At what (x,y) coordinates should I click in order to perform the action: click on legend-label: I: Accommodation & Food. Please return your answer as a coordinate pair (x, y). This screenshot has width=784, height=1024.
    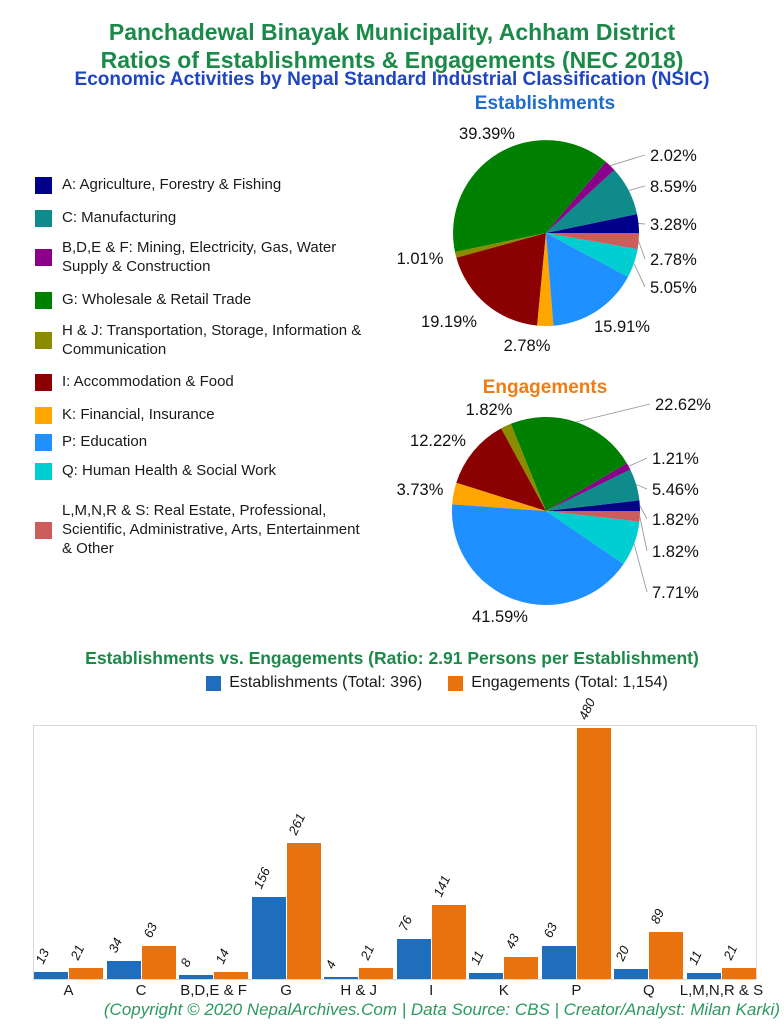
    Looking at the image, I should click on (148, 381).